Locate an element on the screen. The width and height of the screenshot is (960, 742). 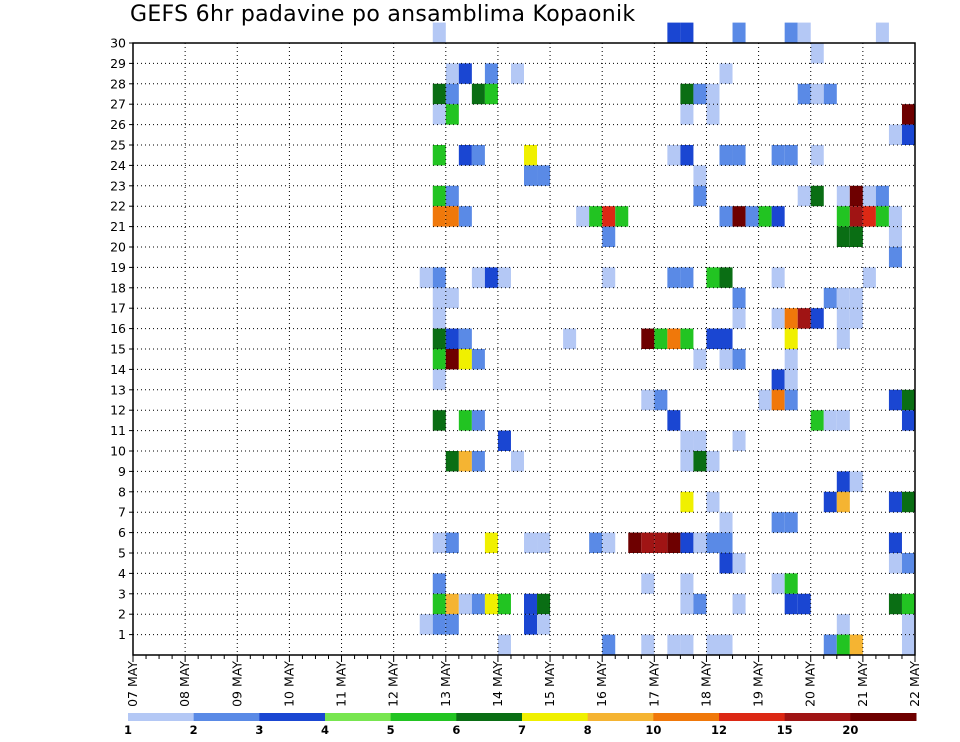
legend-label: 1 is located at coordinates (128, 730).